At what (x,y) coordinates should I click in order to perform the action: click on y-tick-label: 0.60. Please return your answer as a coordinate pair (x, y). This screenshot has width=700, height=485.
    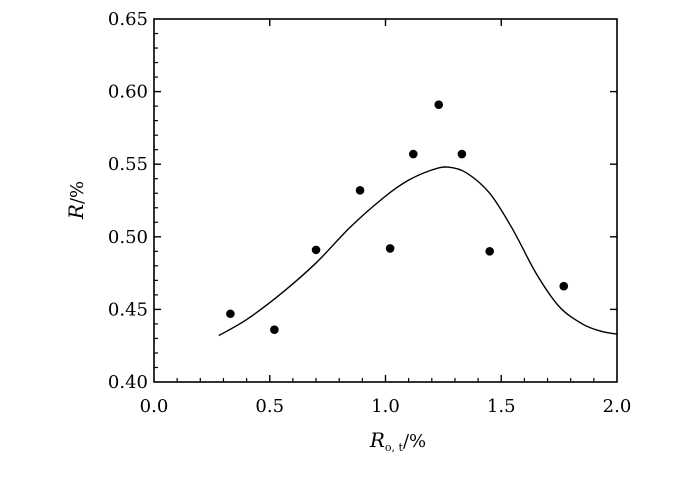
    Looking at the image, I should click on (128, 92).